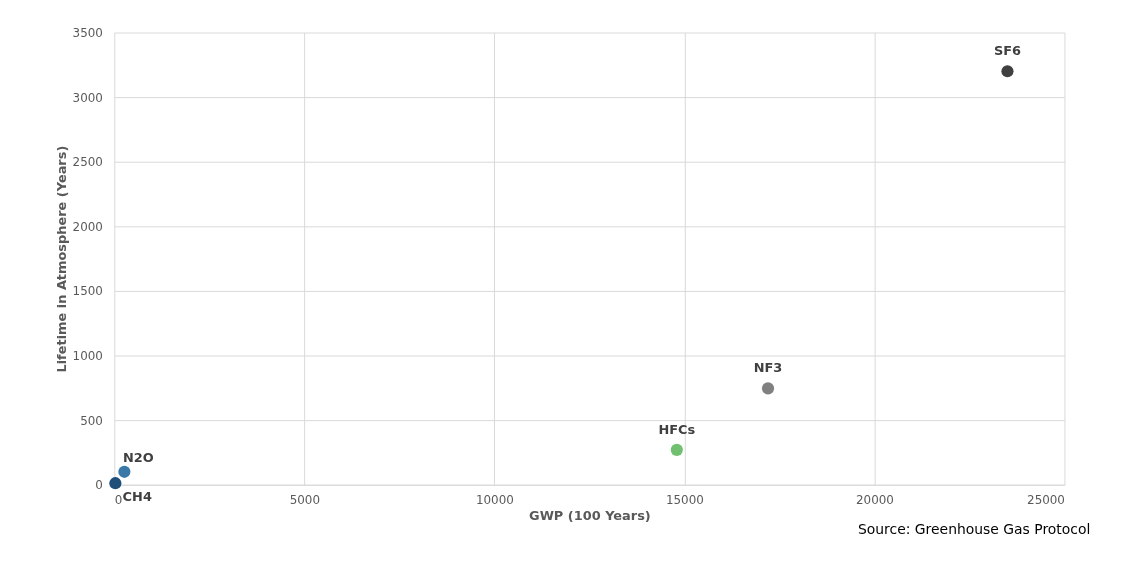  I want to click on y-tick-label: 2500, so click(87, 162).